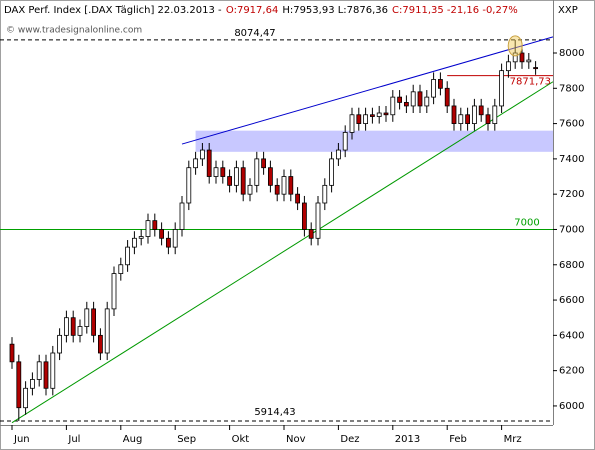 Image resolution: width=595 pixels, height=450 pixels. I want to click on x-tick-label: Feb, so click(458, 439).